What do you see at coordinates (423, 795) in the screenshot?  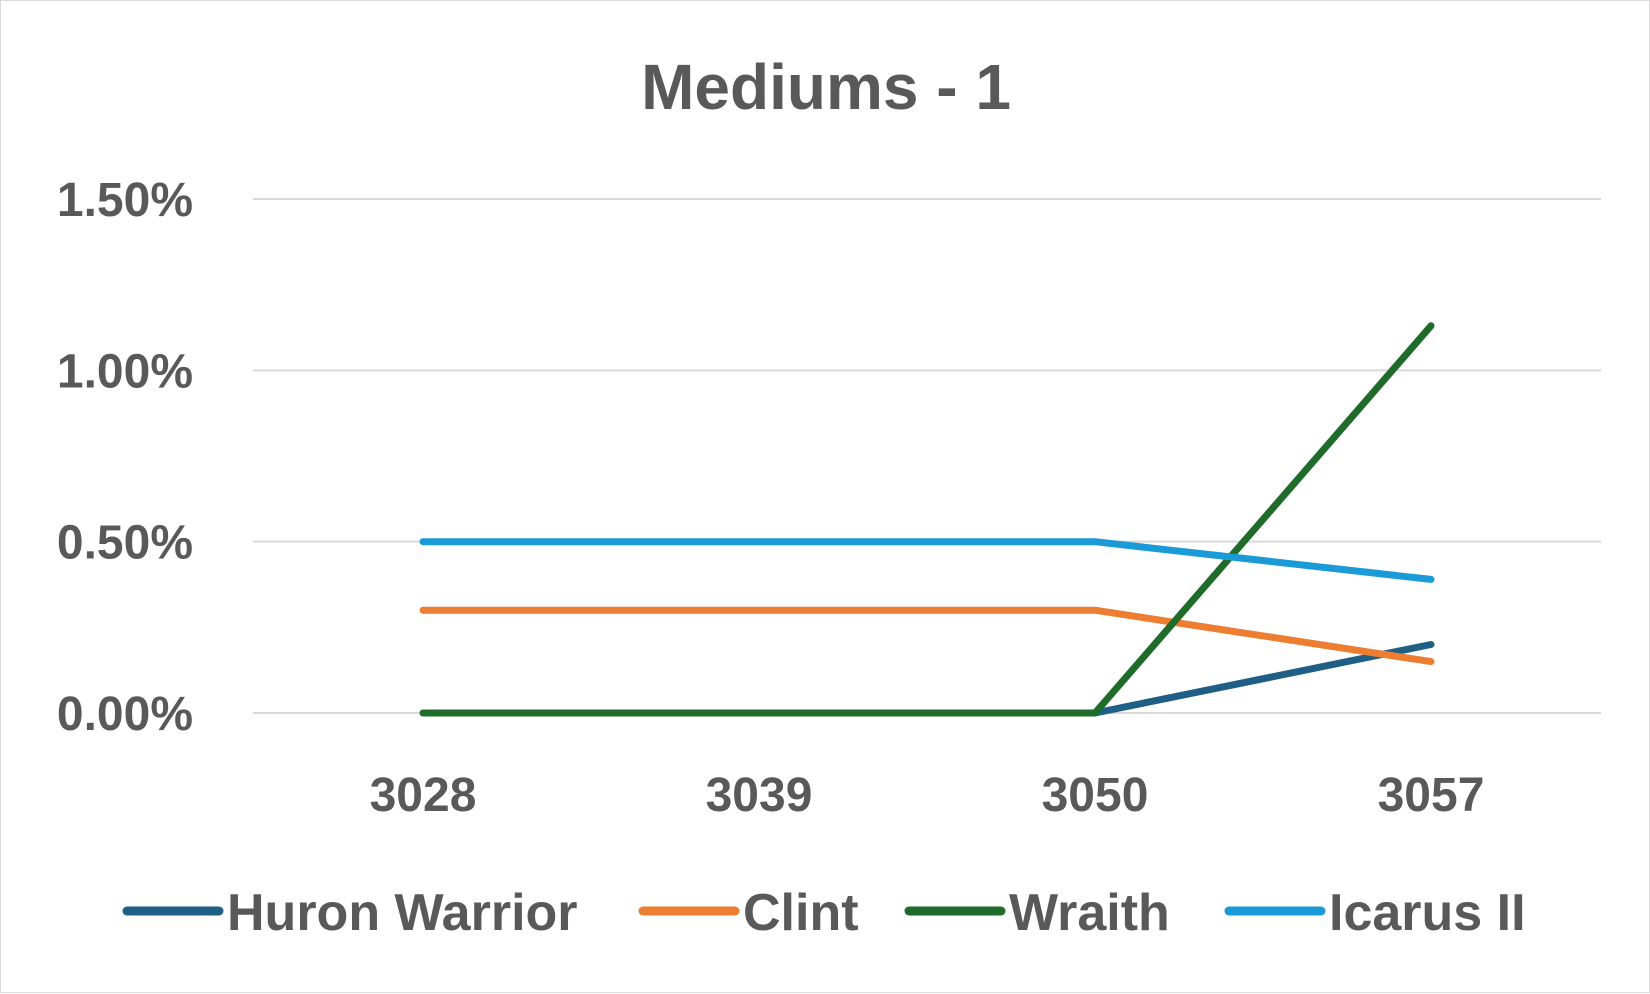 I see `x-tick-label-0: 3028` at bounding box center [423, 795].